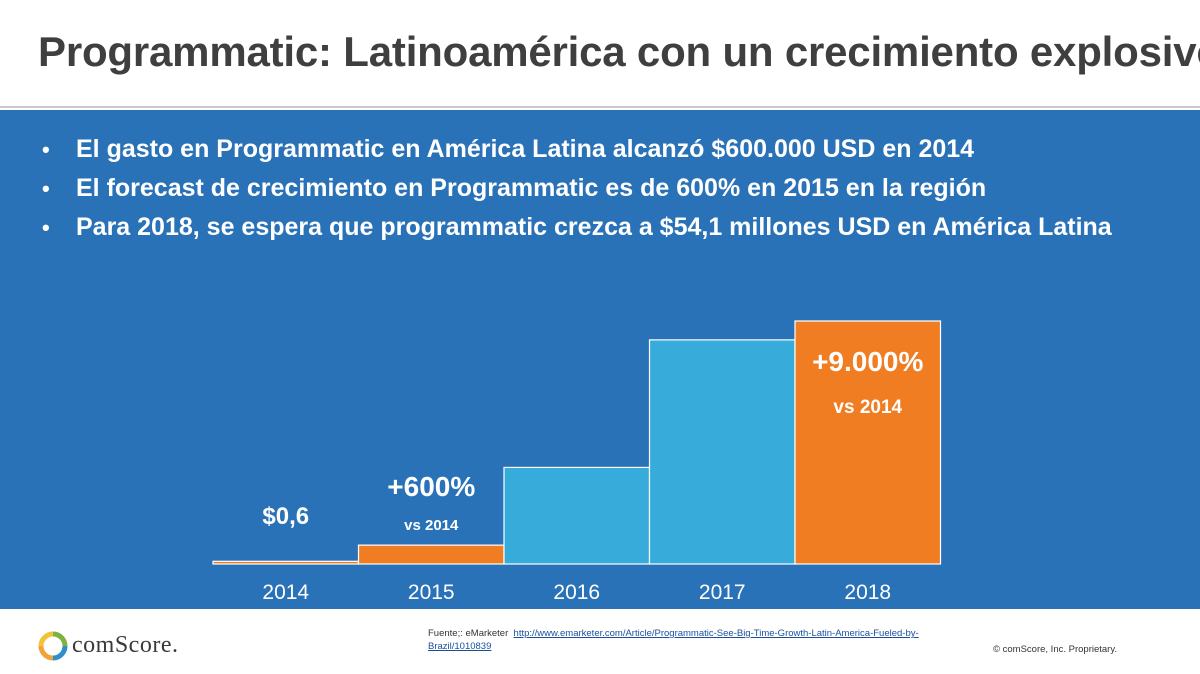 The width and height of the screenshot is (1200, 674). I want to click on x-tick-label: 2018, so click(867, 592).